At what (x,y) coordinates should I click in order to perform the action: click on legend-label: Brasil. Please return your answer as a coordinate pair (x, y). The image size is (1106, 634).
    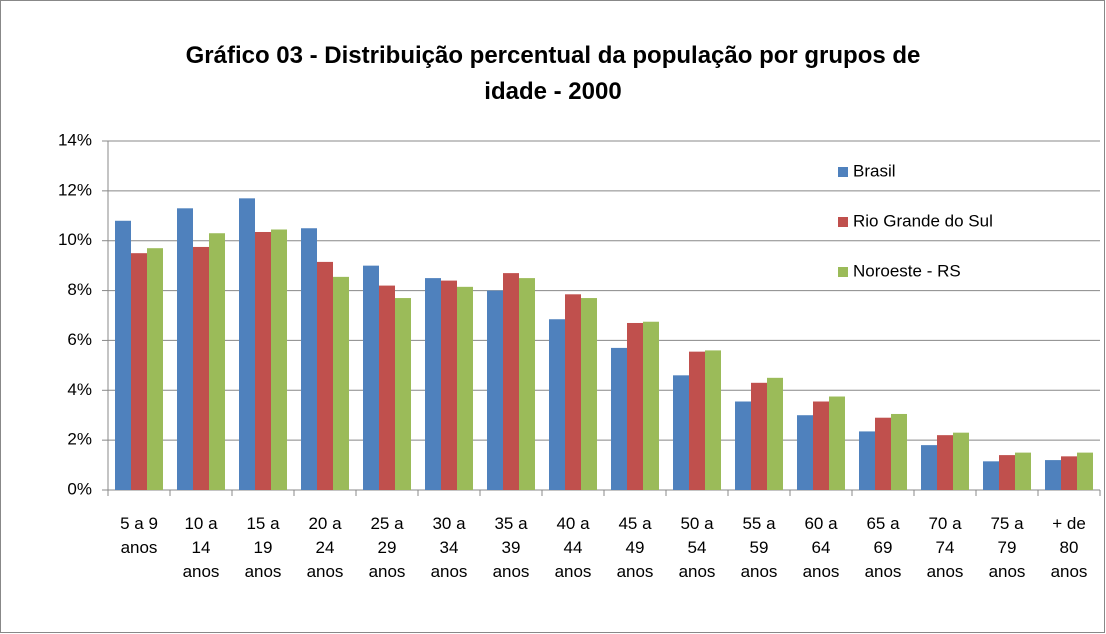
    Looking at the image, I should click on (874, 170).